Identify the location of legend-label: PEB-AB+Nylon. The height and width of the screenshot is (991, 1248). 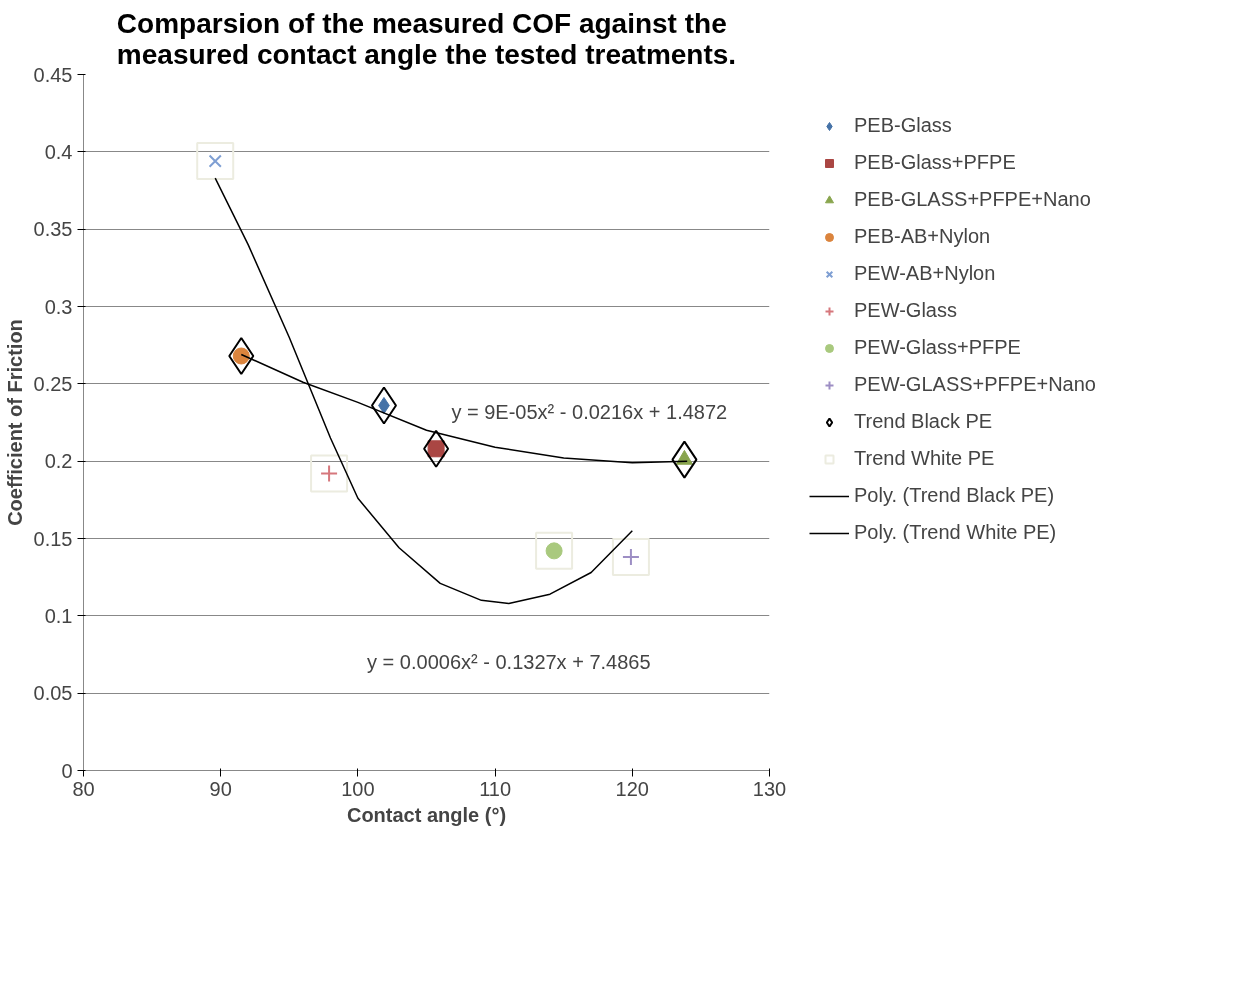
(922, 236).